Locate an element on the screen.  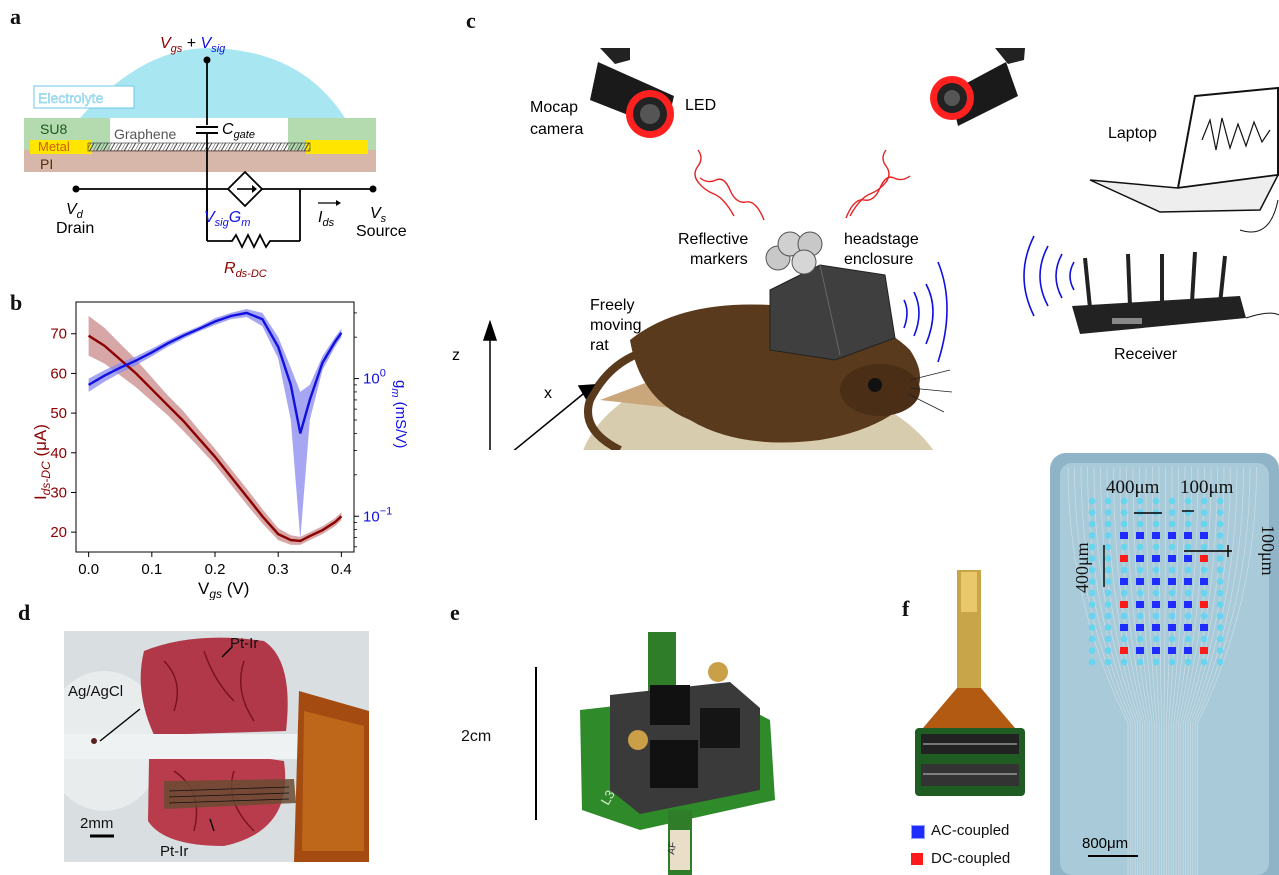
vd-label: Vd is located at coordinates (75, 211).